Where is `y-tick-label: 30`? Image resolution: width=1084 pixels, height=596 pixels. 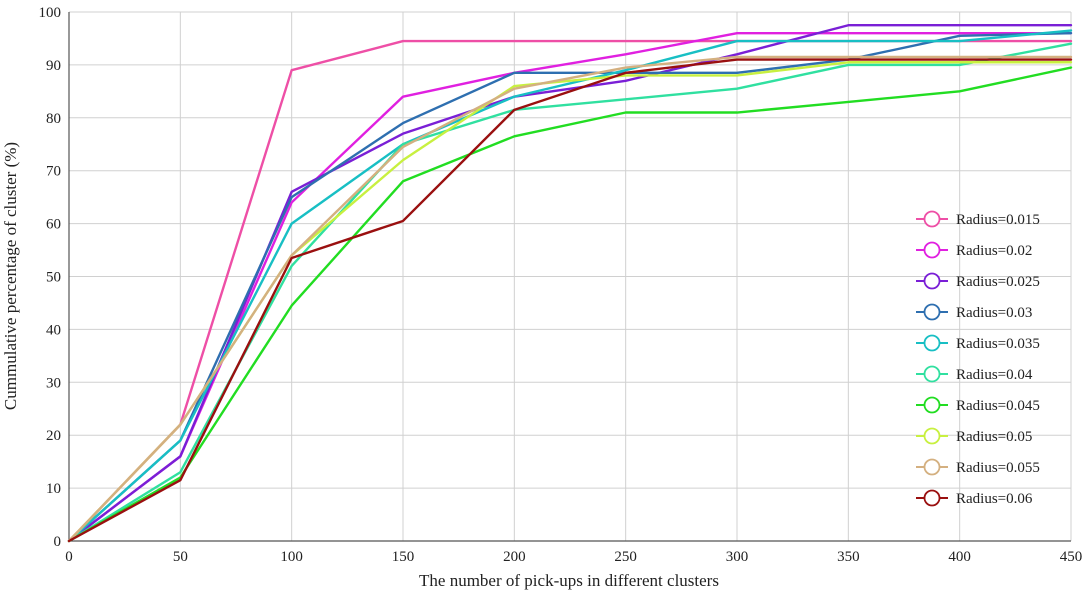
y-tick-label: 30 is located at coordinates (53, 383).